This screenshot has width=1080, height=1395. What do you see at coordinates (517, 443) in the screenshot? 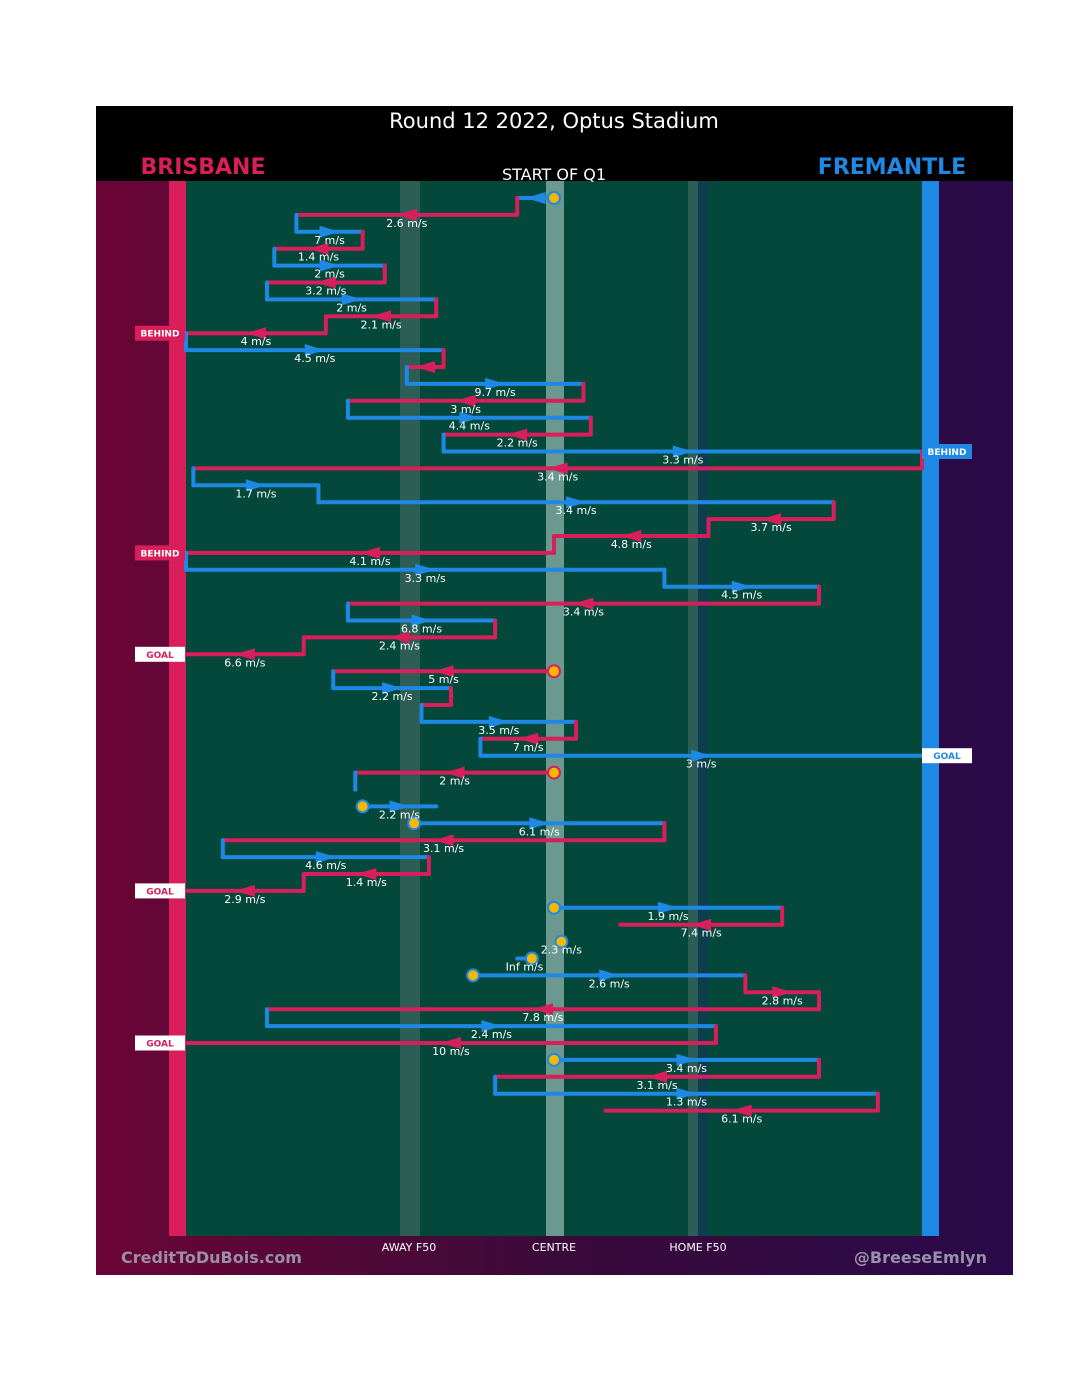
I see `speed-label: 2.2 m/s` at bounding box center [517, 443].